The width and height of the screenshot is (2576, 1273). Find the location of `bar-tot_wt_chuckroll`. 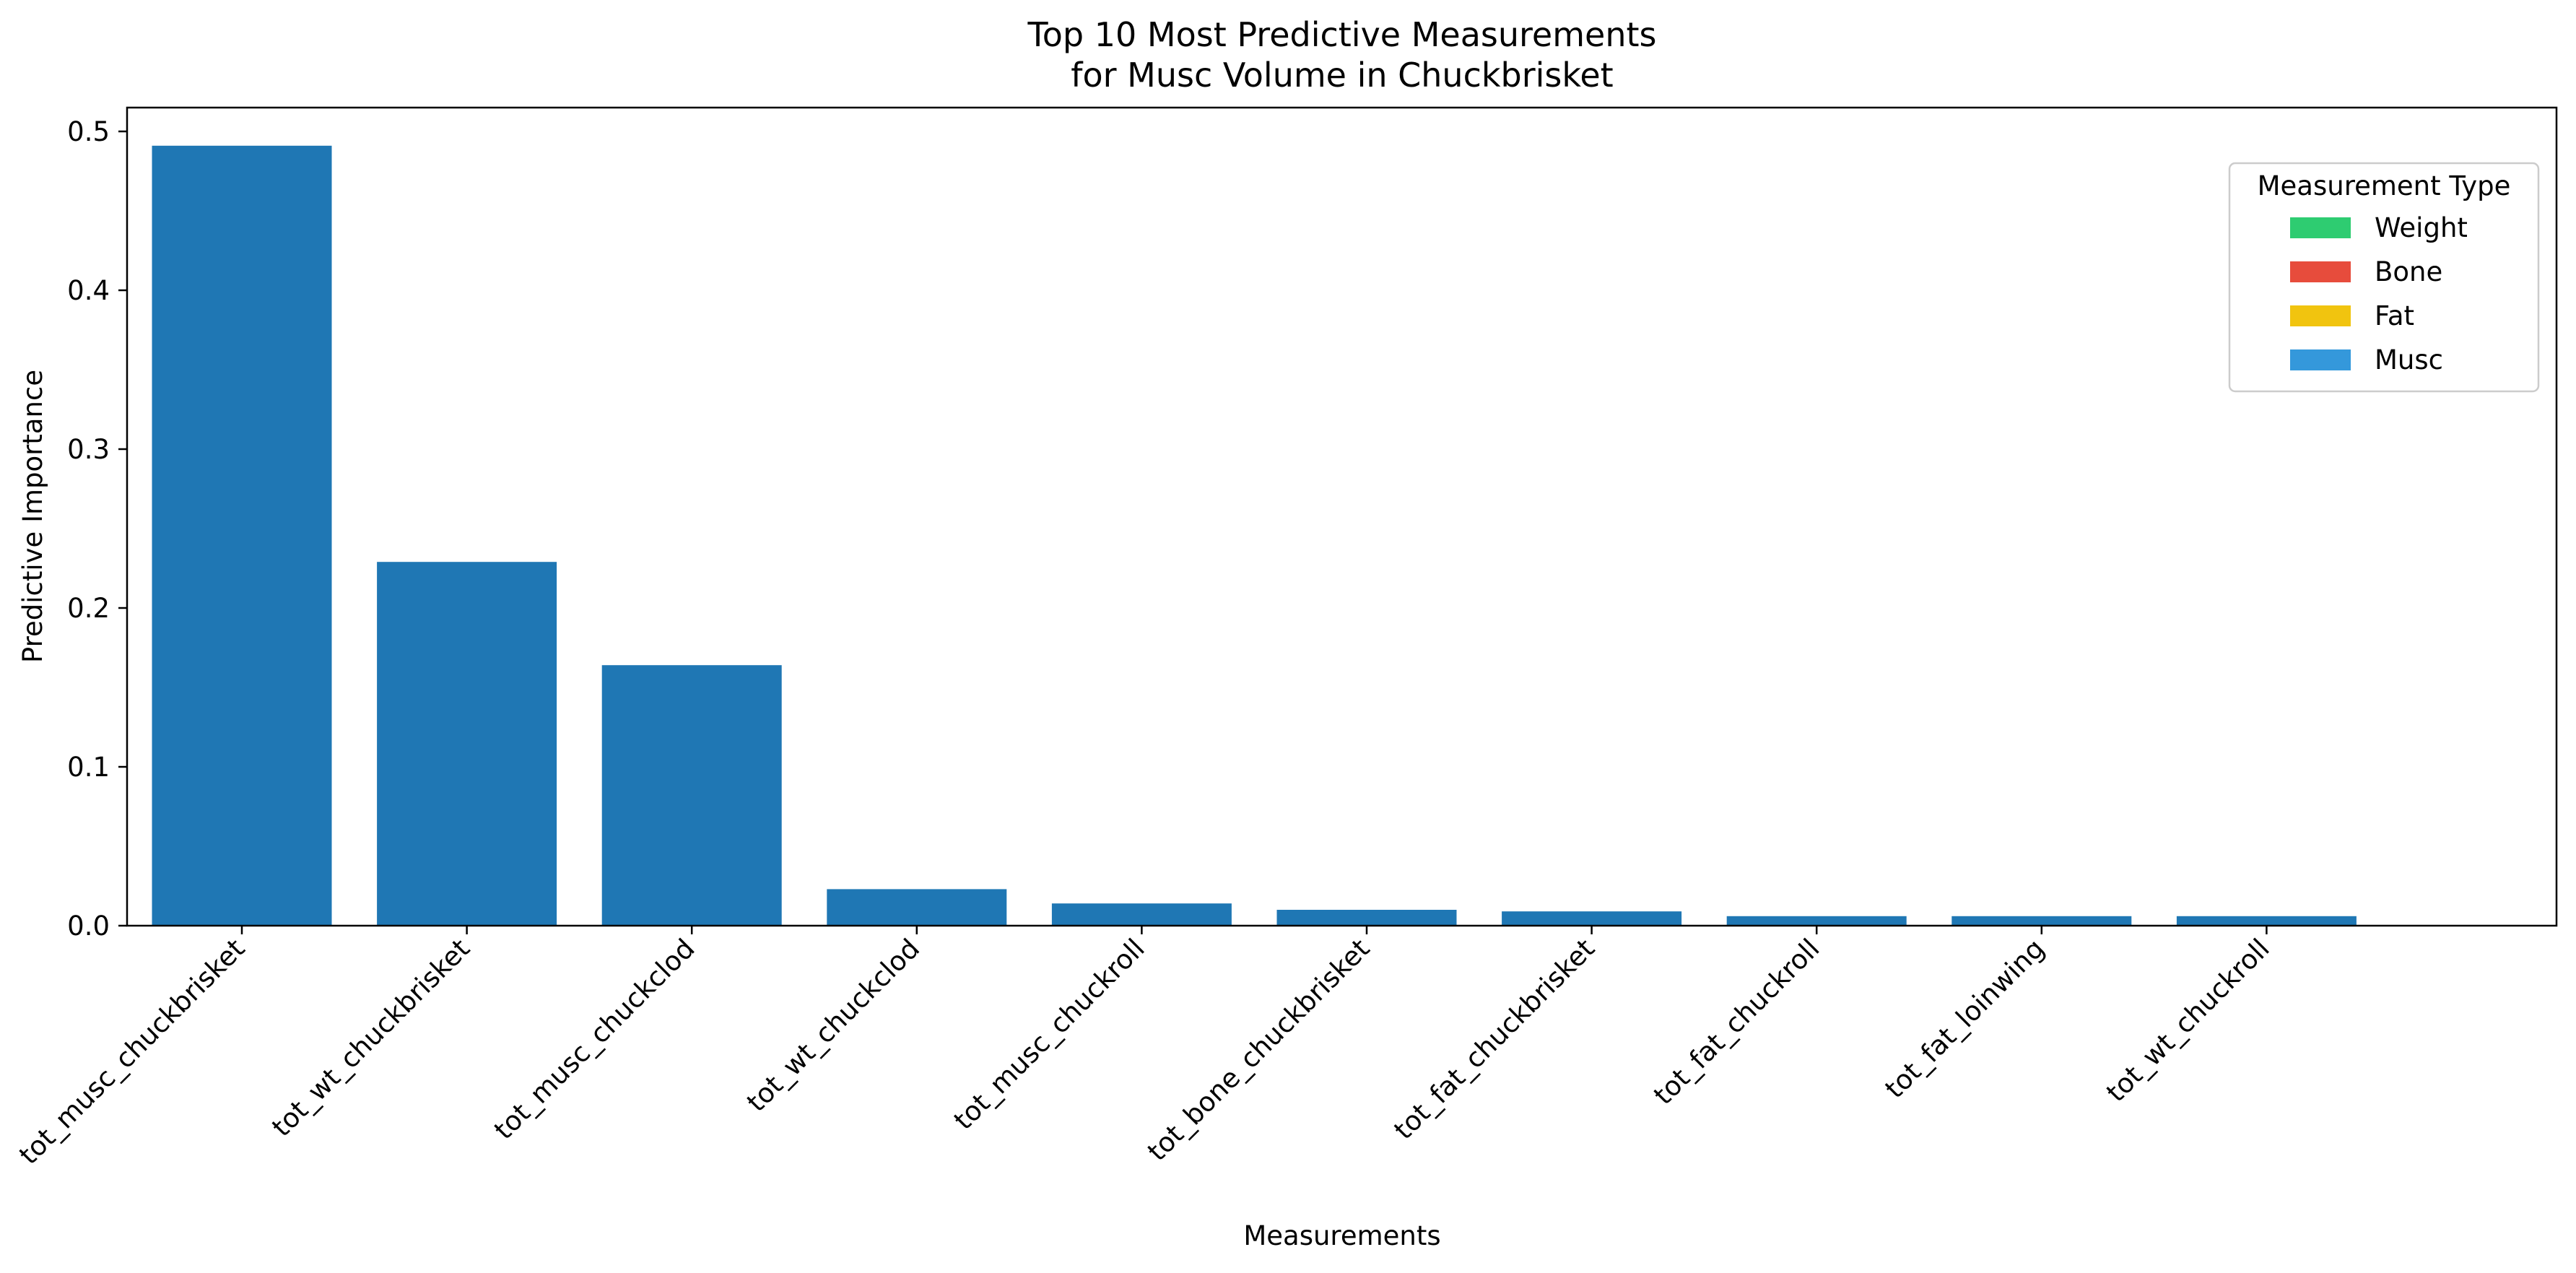

bar-tot_wt_chuckroll is located at coordinates (2266, 921).